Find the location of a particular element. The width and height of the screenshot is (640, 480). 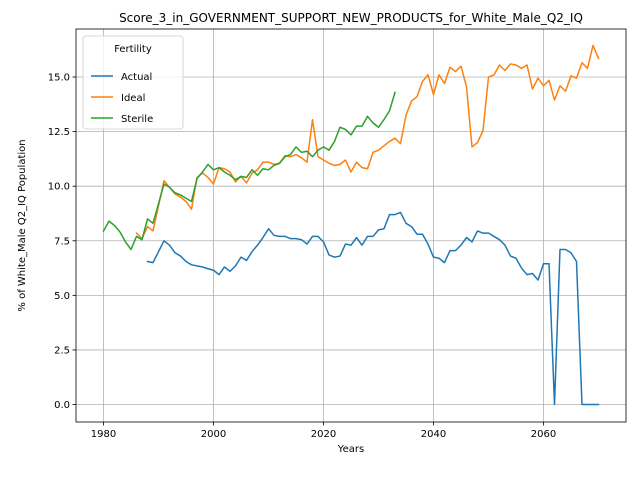

x-axis-title: Years is located at coordinates (350, 449).